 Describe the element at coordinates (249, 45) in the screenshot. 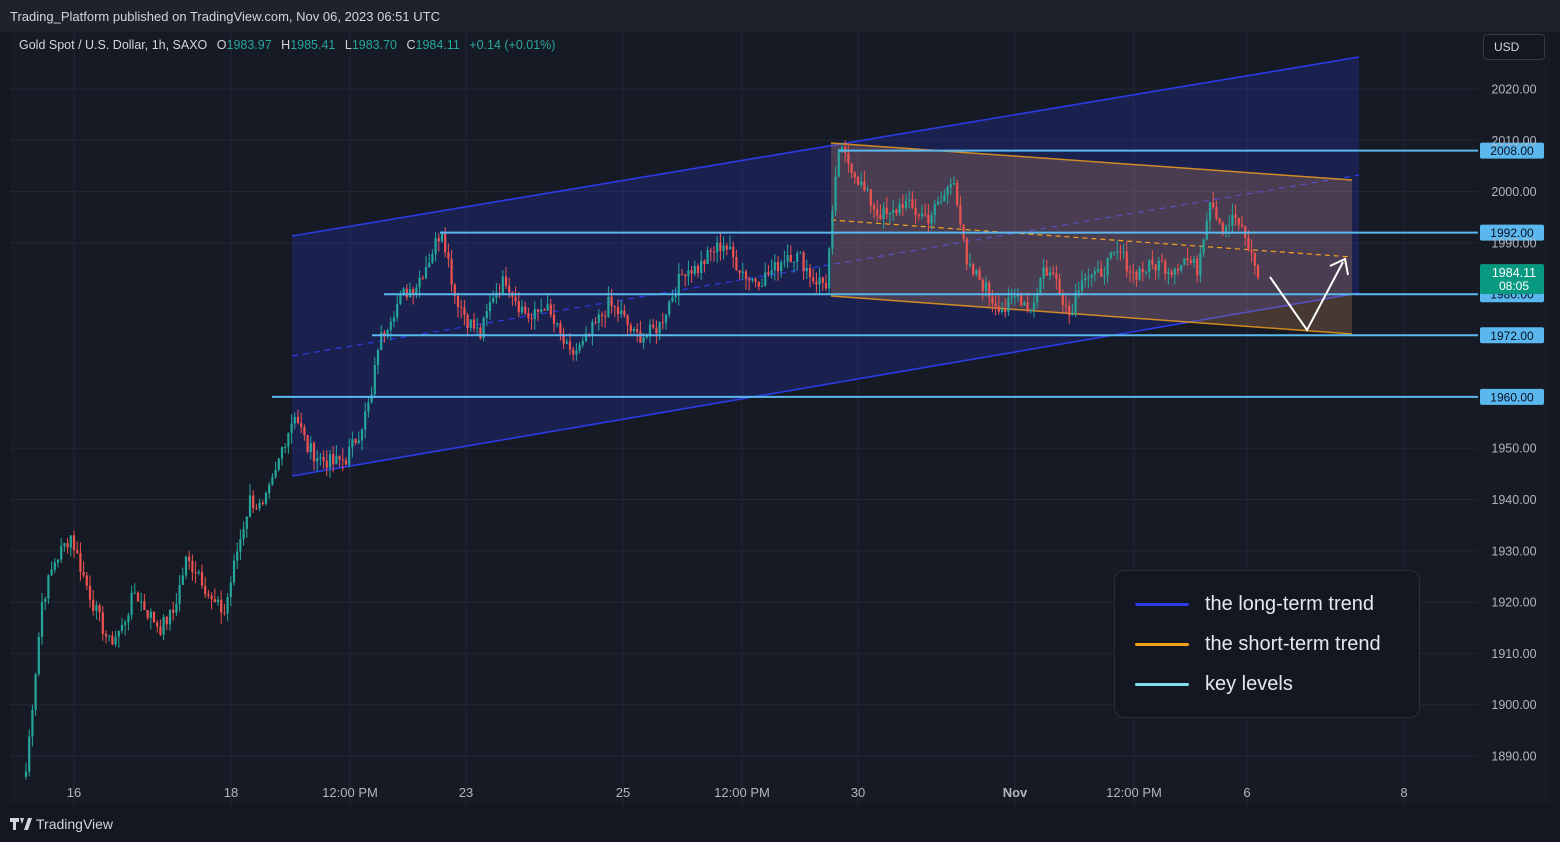

I see `open-value: 1983.97` at that location.